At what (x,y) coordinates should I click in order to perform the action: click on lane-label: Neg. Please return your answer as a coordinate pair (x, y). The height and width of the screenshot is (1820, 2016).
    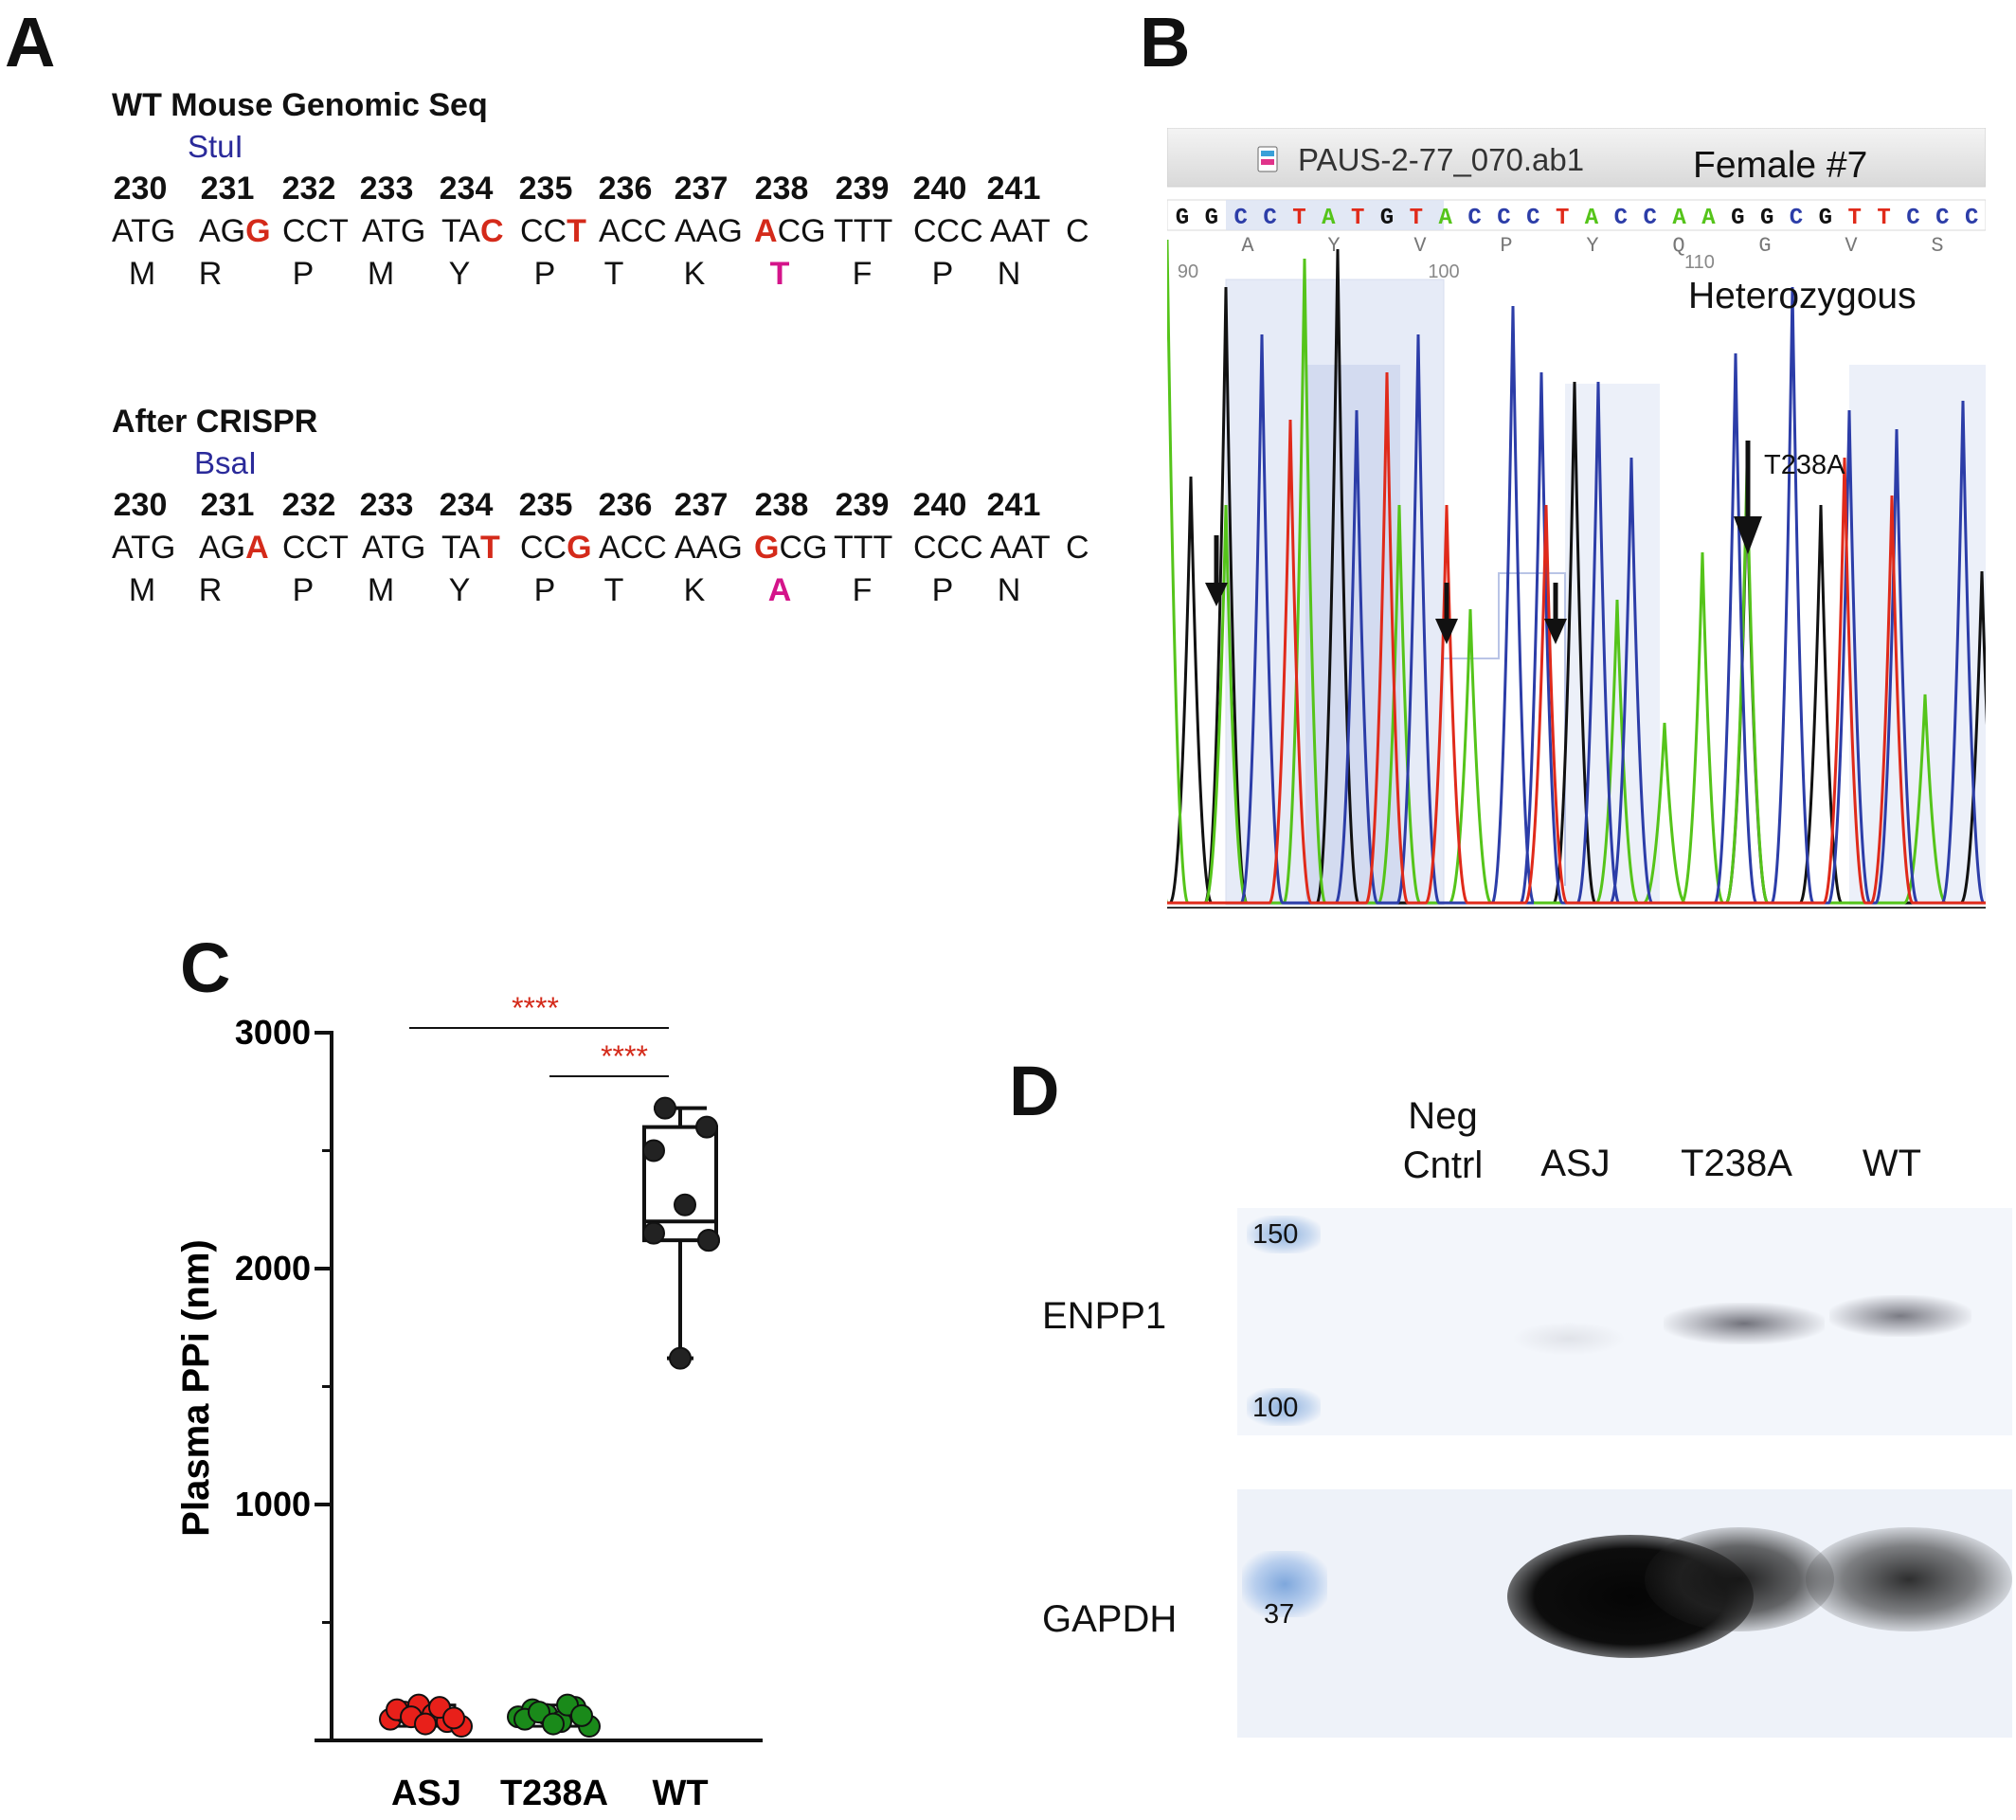
    Looking at the image, I should click on (1443, 1116).